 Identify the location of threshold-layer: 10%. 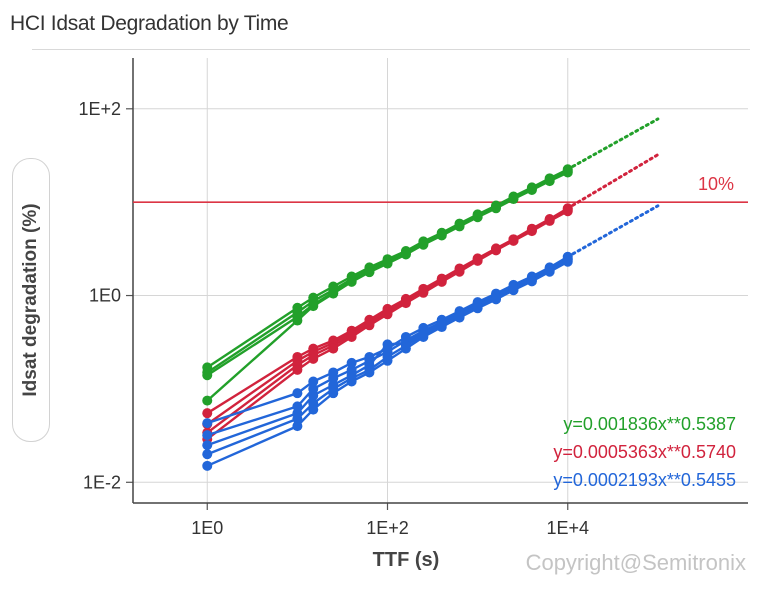
(440, 188).